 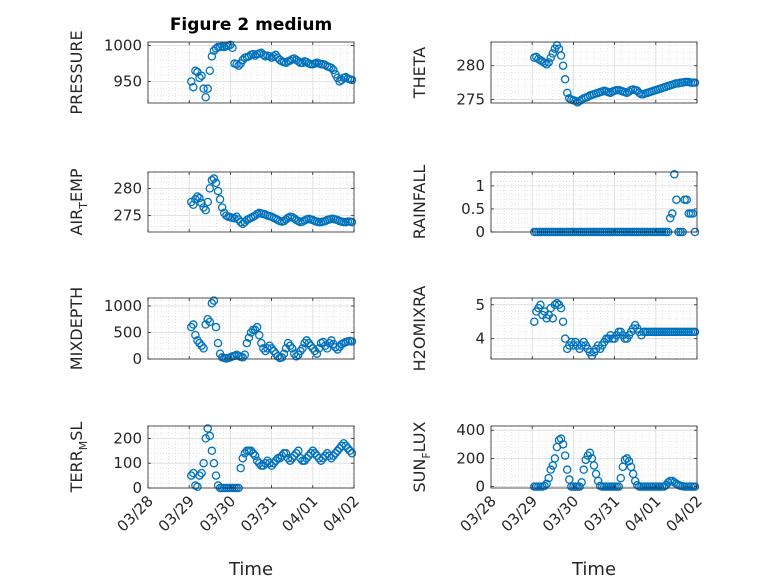 I want to click on y-axis-label: H2OMIXRA, so click(x=419, y=329).